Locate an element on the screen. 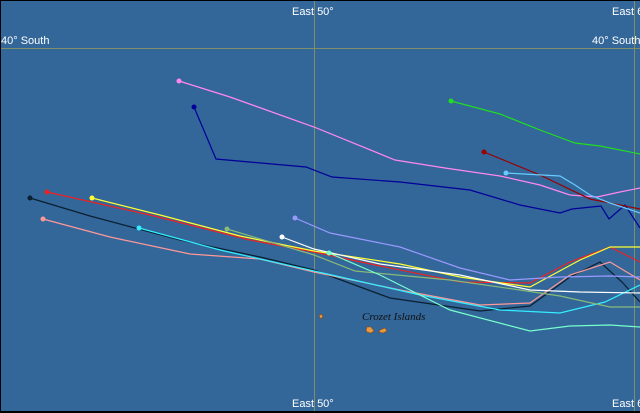 Image resolution: width=640 pixels, height=413 pixels. latitude-label-left: 40° South is located at coordinates (25, 41).